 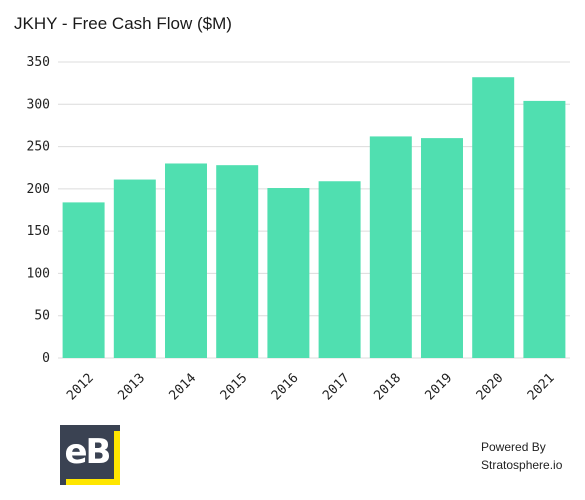 I want to click on y-tick-label: 300, so click(x=38, y=104).